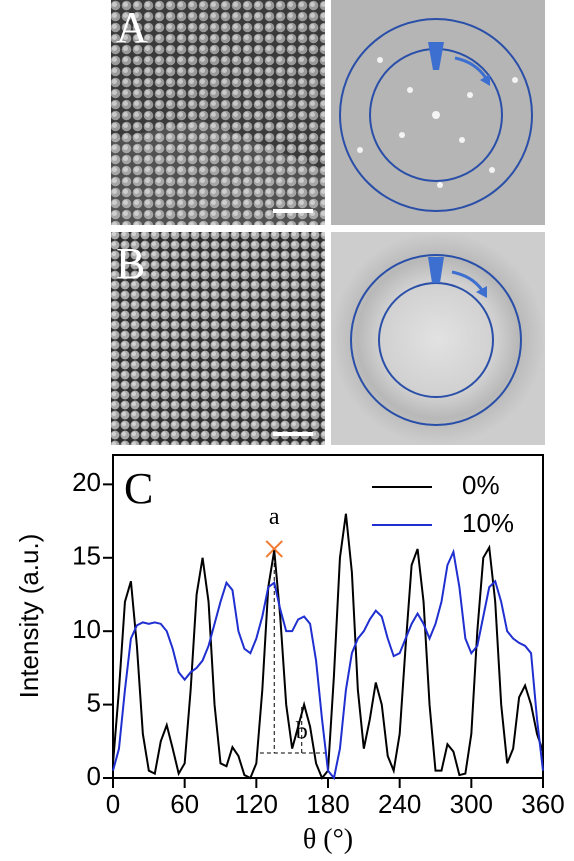 The image size is (574, 861). What do you see at coordinates (274, 517) in the screenshot?
I see `annotation: a` at bounding box center [274, 517].